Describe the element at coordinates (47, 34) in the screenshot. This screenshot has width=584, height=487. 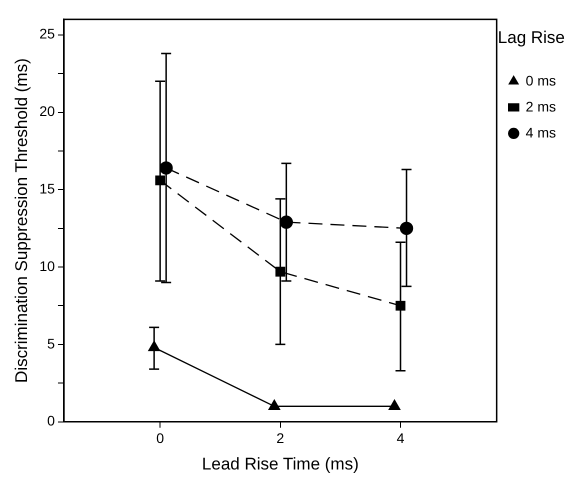
I see `y-tick-label: 25` at that location.